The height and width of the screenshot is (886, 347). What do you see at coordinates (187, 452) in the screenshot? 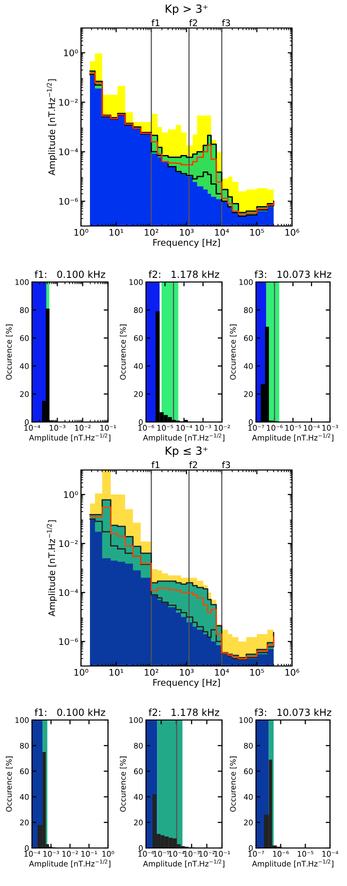
I see `chart-title: Kp ≤ 3⁺` at bounding box center [187, 452].